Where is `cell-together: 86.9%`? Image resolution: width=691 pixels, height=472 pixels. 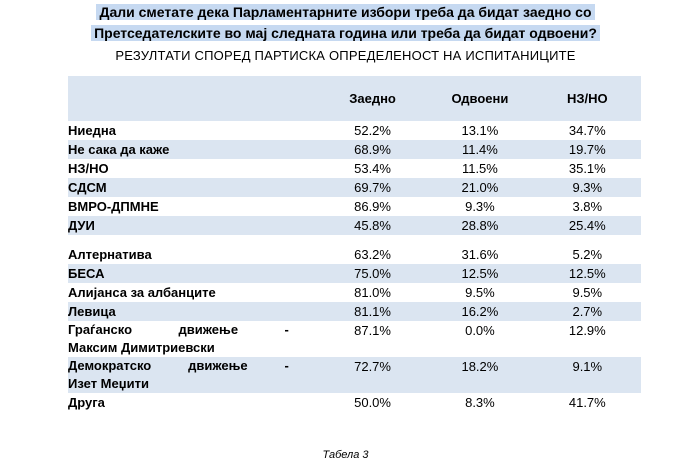 cell-together: 86.9% is located at coordinates (372, 206).